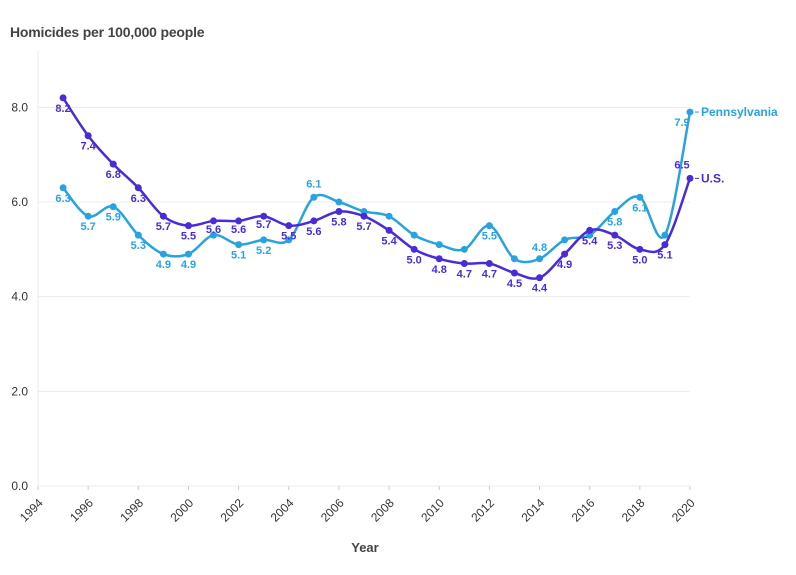 Image resolution: width=796 pixels, height=575 pixels. Describe the element at coordinates (590, 241) in the screenshot. I see `data-label: 5.4` at that location.